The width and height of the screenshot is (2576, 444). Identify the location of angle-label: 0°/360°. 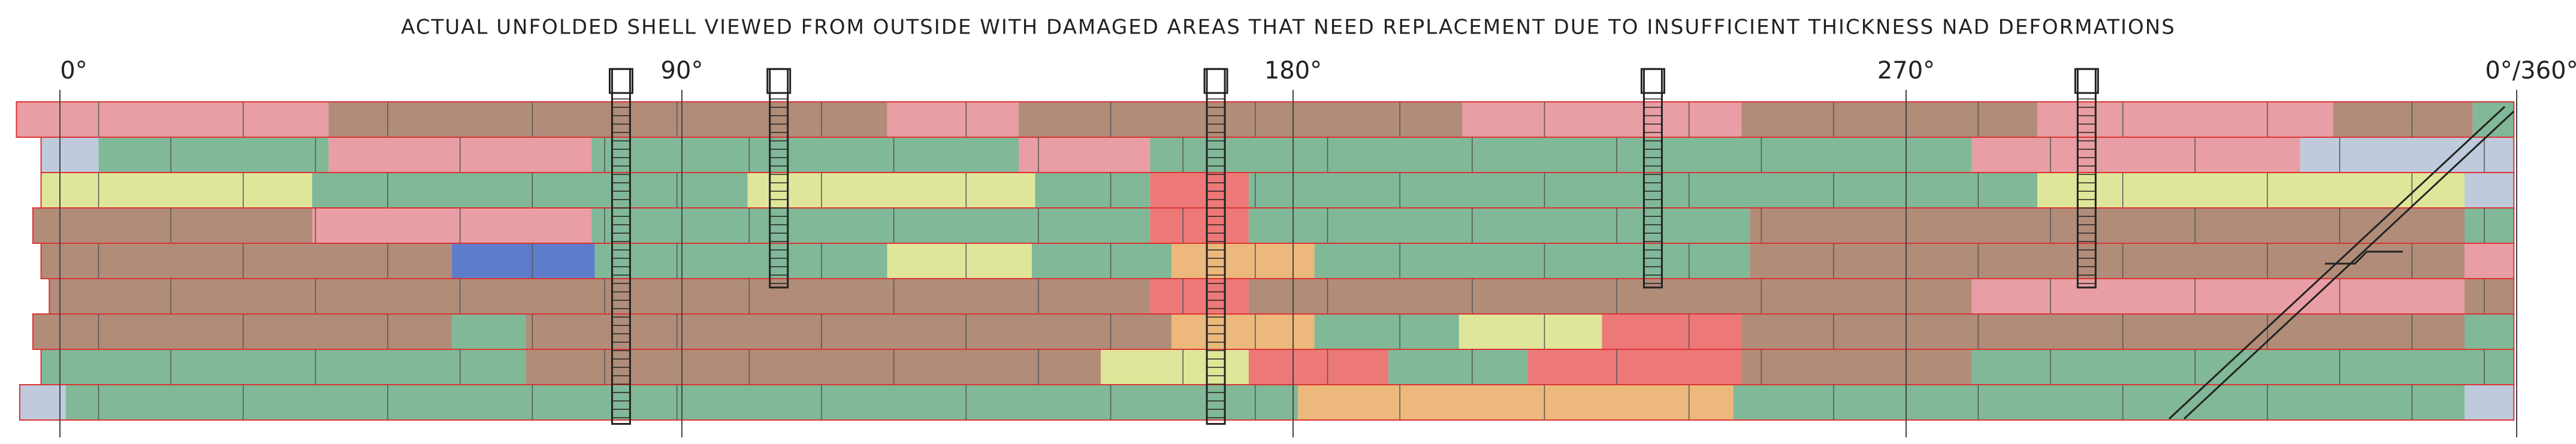
(2531, 70).